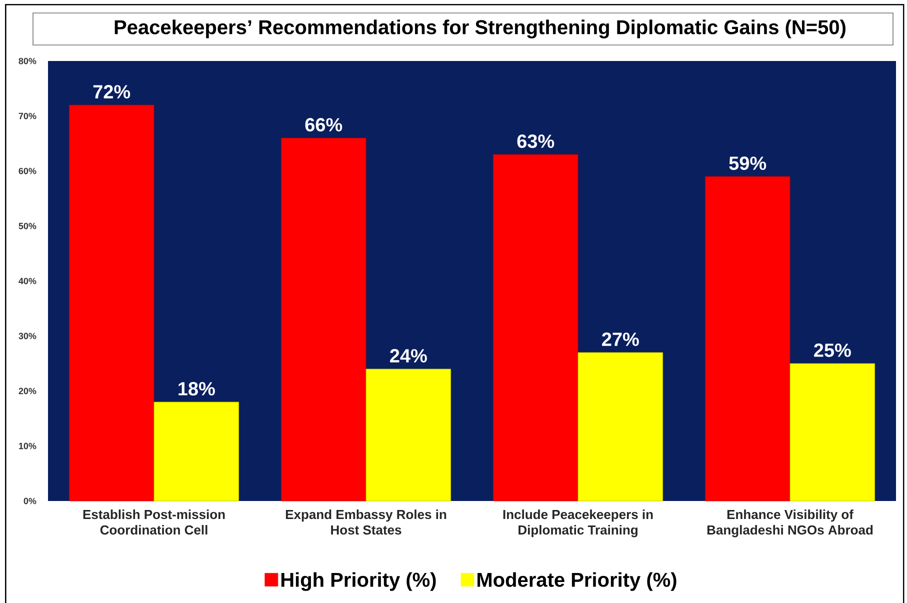 The image size is (907, 603). What do you see at coordinates (480, 29) in the screenshot?
I see `chart-title: Peacekeepers’ Recommendations for Strengthening Diplomatic Gains (N=50)` at bounding box center [480, 29].